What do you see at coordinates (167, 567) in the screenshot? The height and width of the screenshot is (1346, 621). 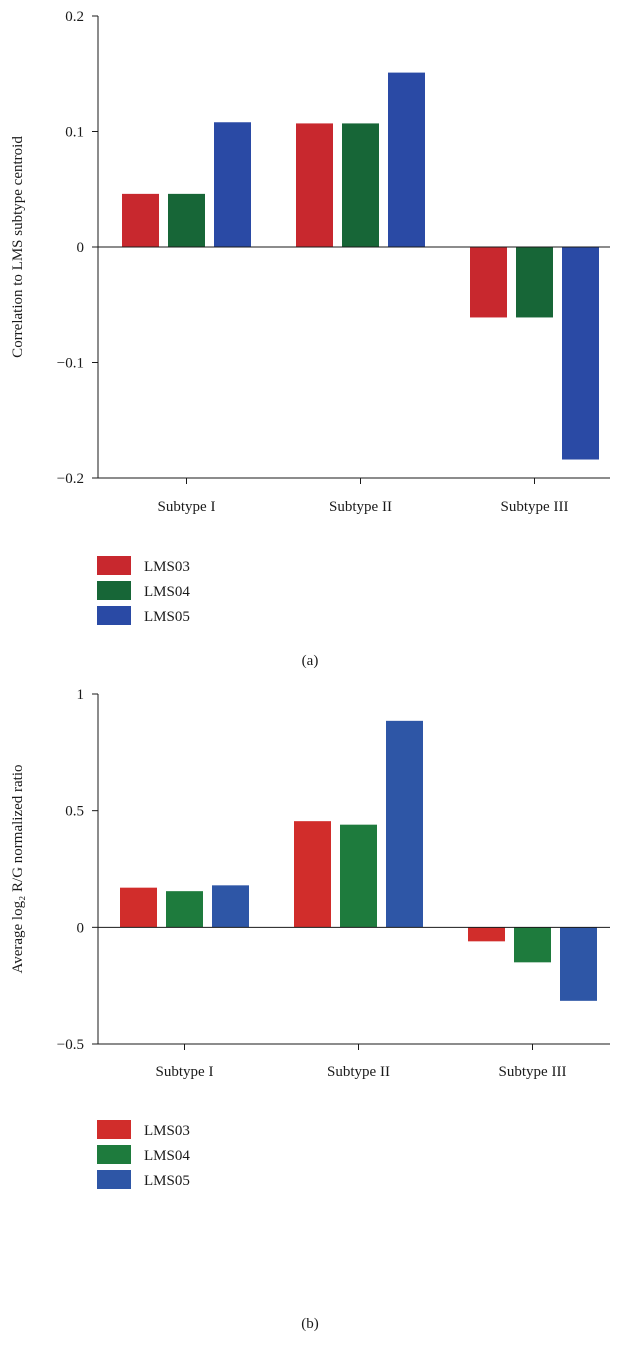 I see `panel-a-legend-label-lms03: LMS03` at bounding box center [167, 567].